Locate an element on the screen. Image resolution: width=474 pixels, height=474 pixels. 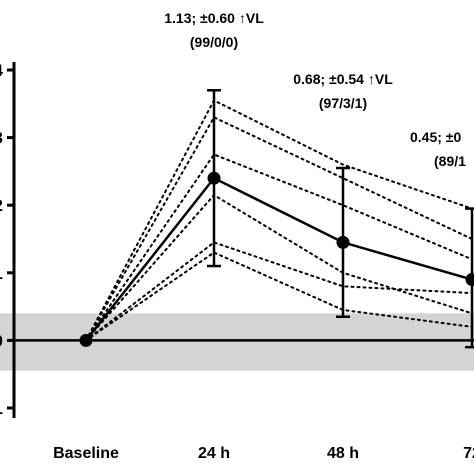
y-tick-label: 1 is located at coordinates (1, 273).